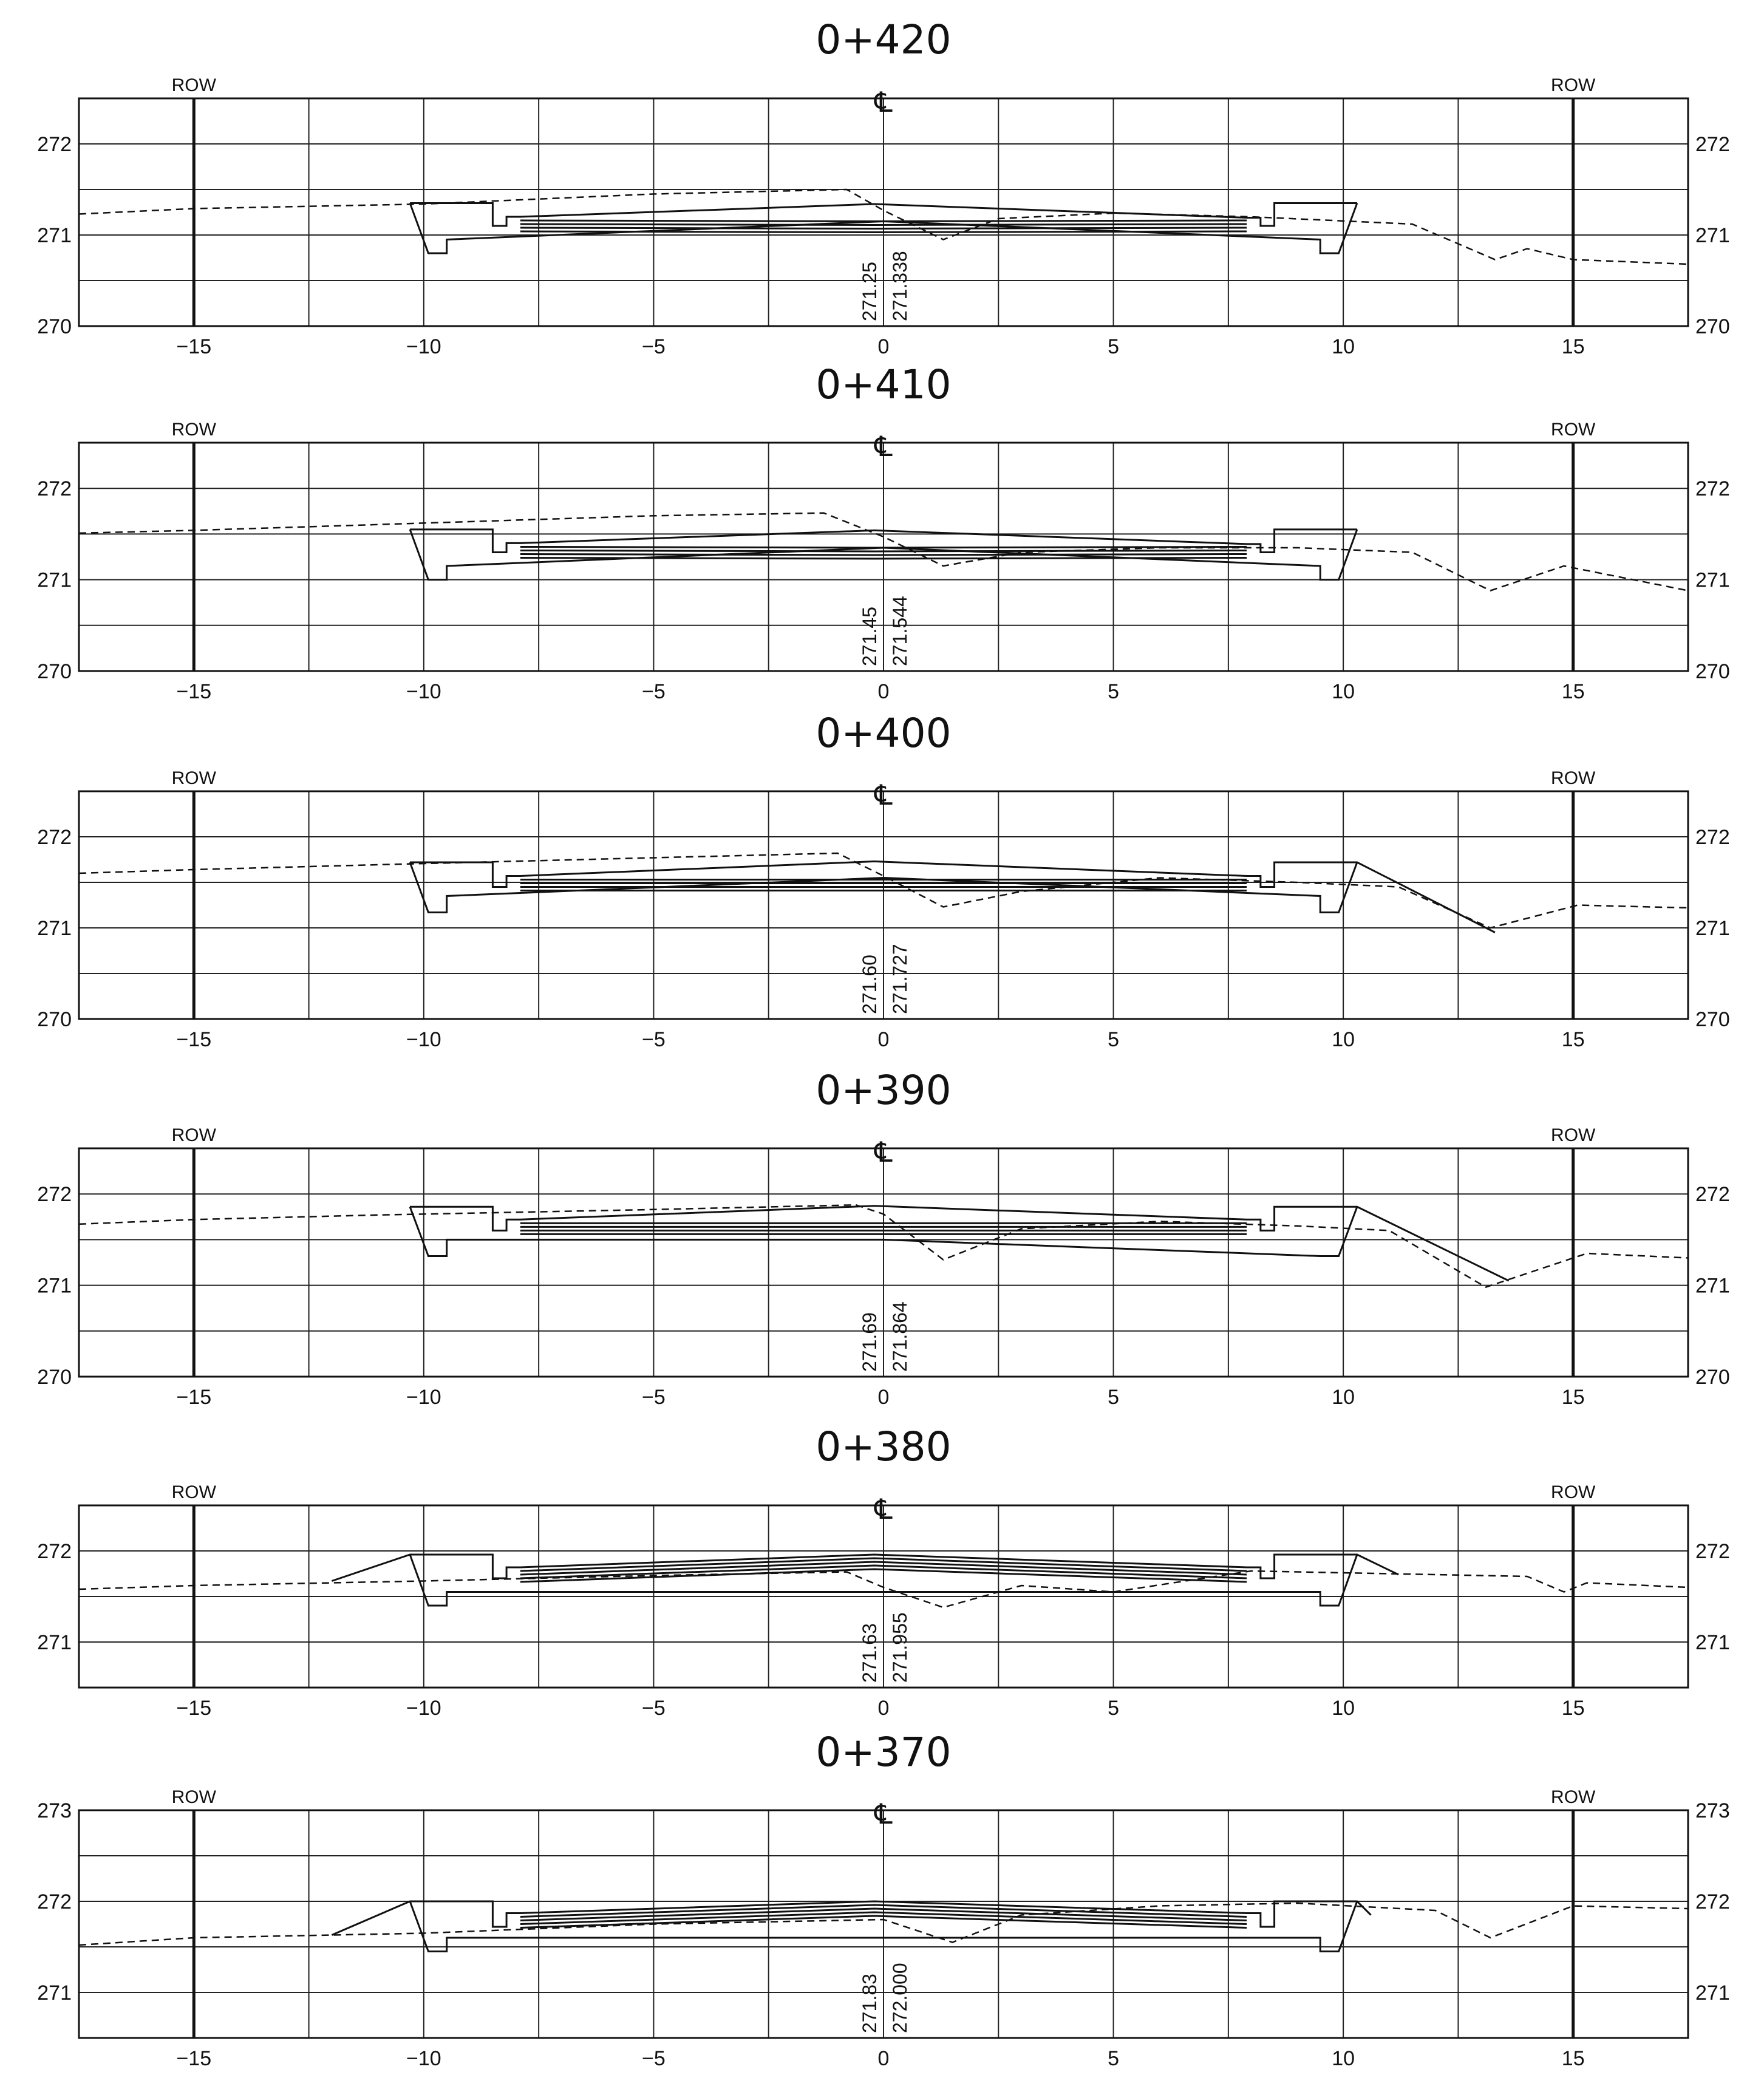  I want to click on y-tick-label-right: 270, so click(1712, 326).